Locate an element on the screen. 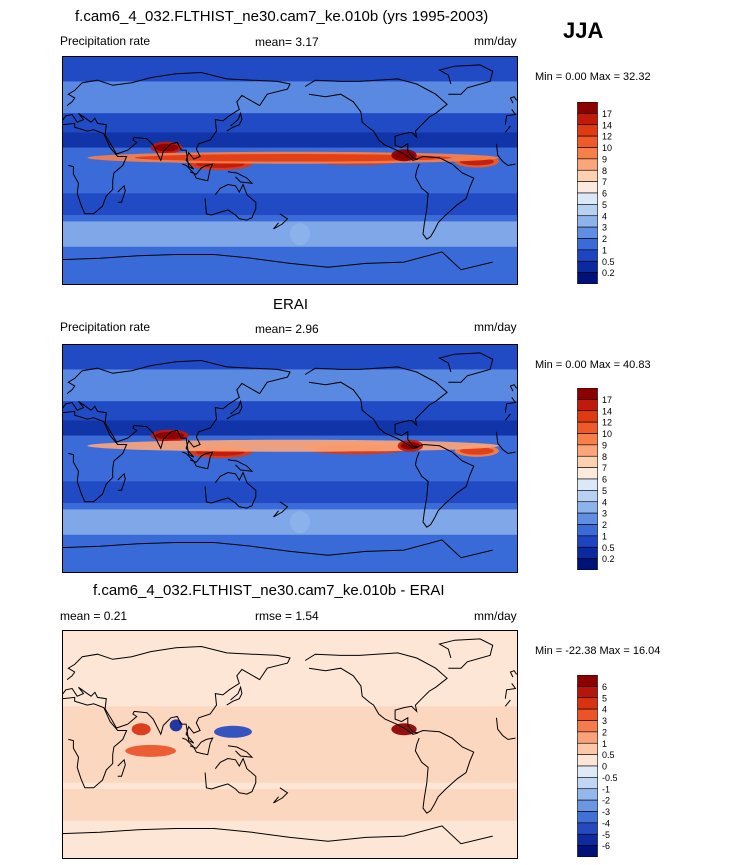 Image resolution: width=732 pixels, height=865 pixels. colorbar-label-6: 7 is located at coordinates (604, 468).